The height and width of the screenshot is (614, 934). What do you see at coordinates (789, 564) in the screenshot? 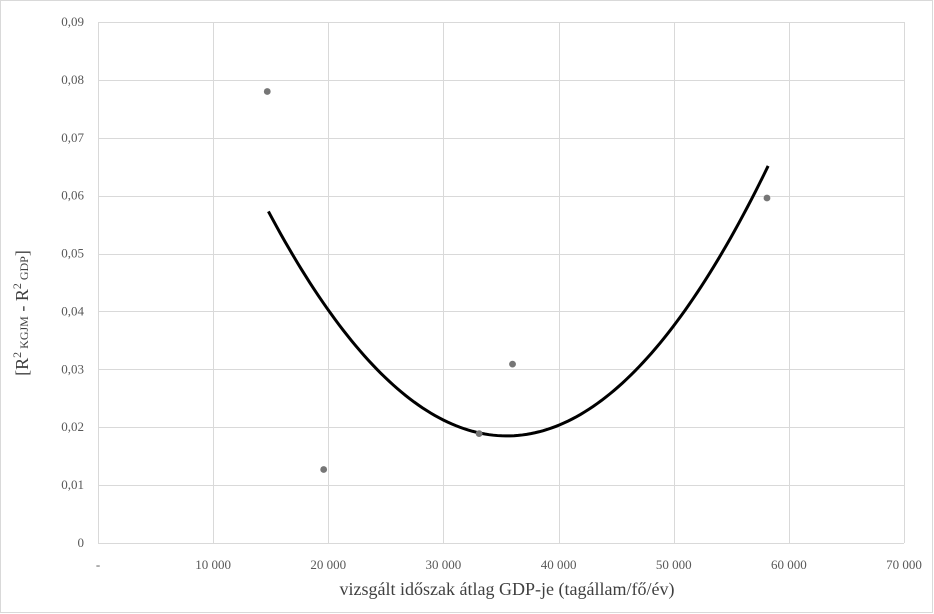
I see `x-tick-label: 60 000` at bounding box center [789, 564].